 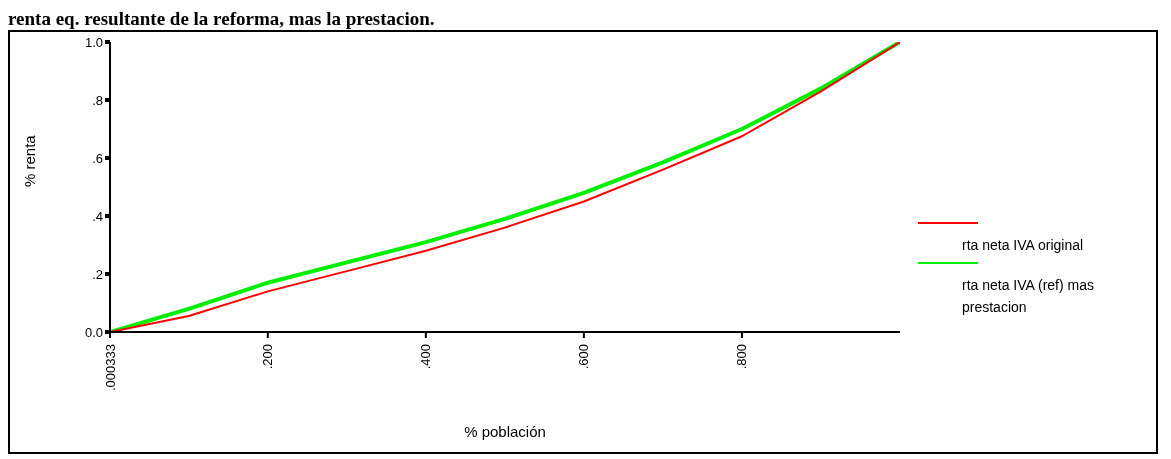 What do you see at coordinates (505, 431) in the screenshot?
I see `x-axis-title: % población` at bounding box center [505, 431].